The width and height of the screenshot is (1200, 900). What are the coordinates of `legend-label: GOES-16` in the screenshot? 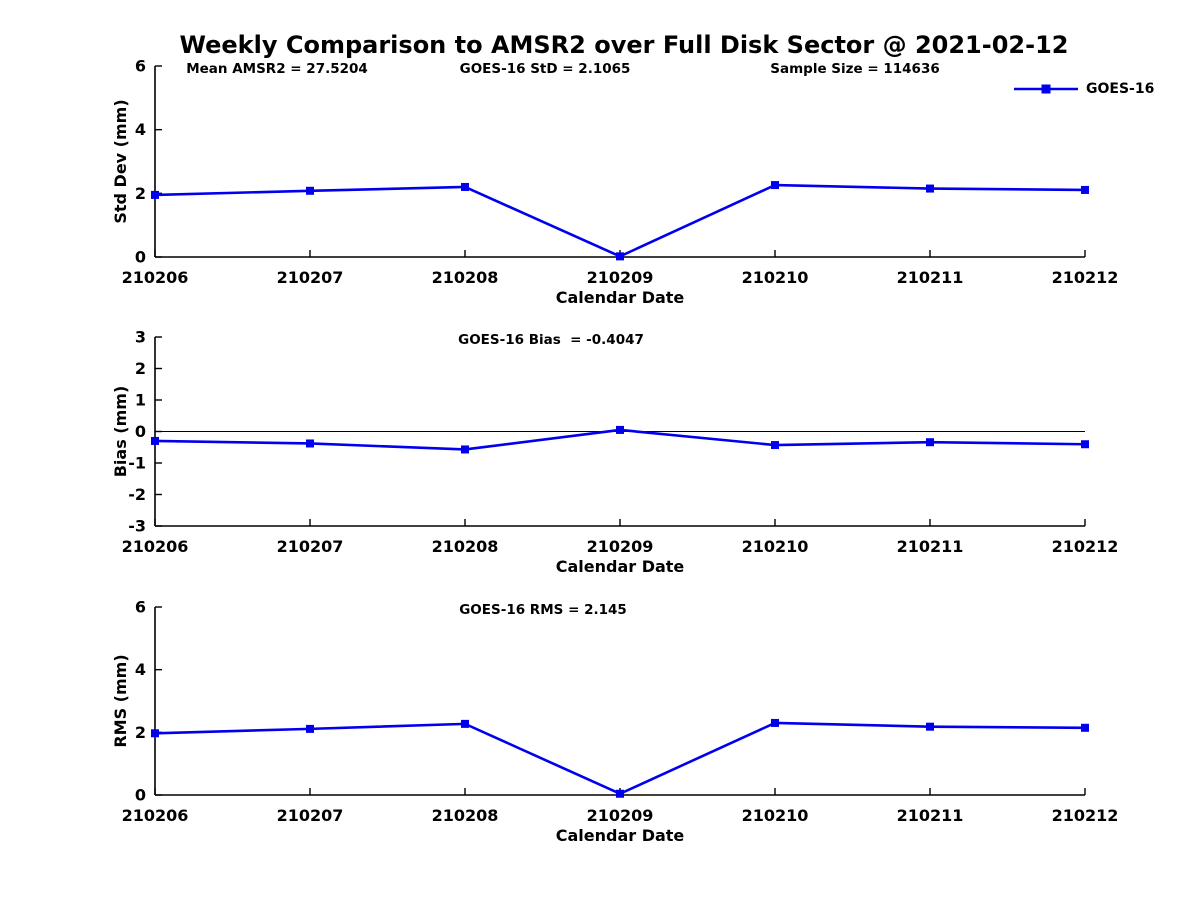 It's located at (1120, 89).